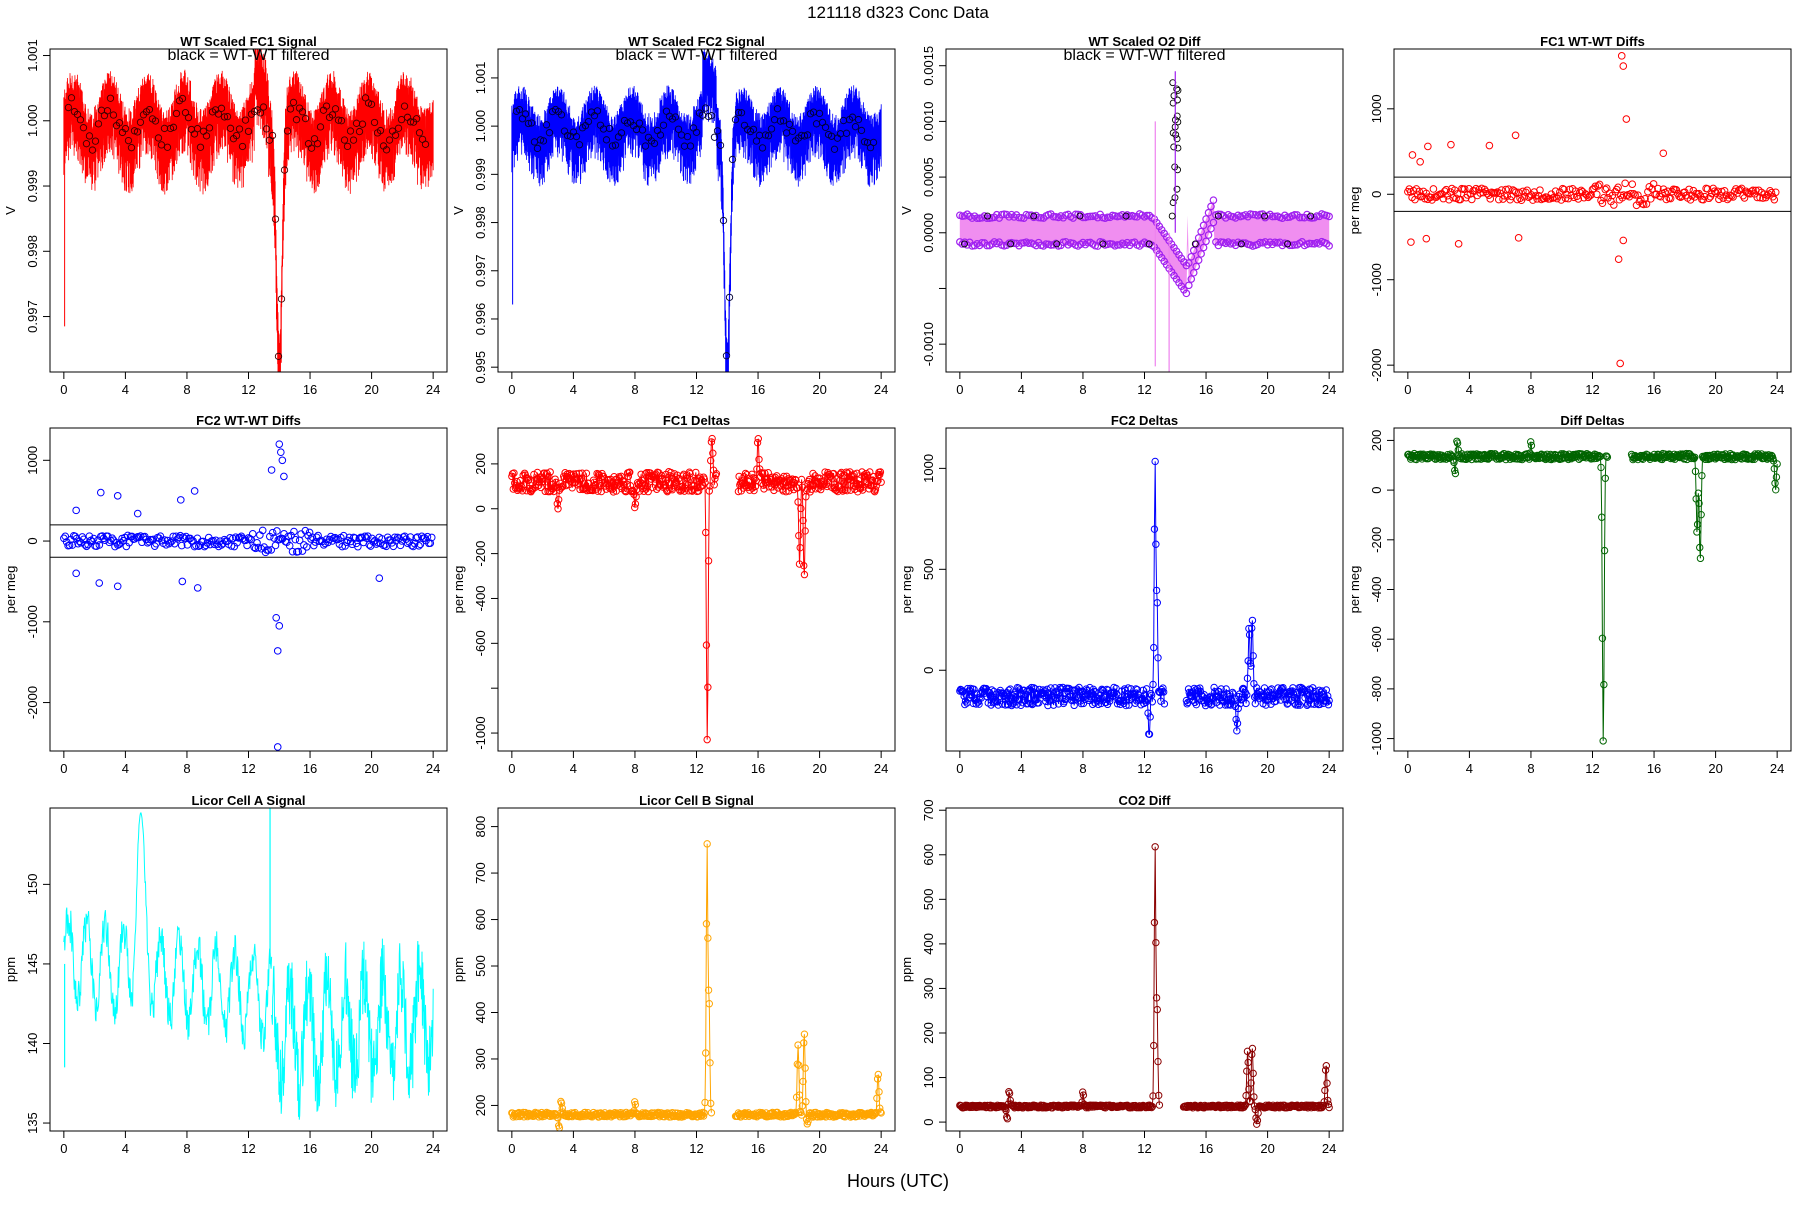 The image size is (1800, 1205). I want to click on fc2-signal-xtick-label: 16, so click(758, 389).